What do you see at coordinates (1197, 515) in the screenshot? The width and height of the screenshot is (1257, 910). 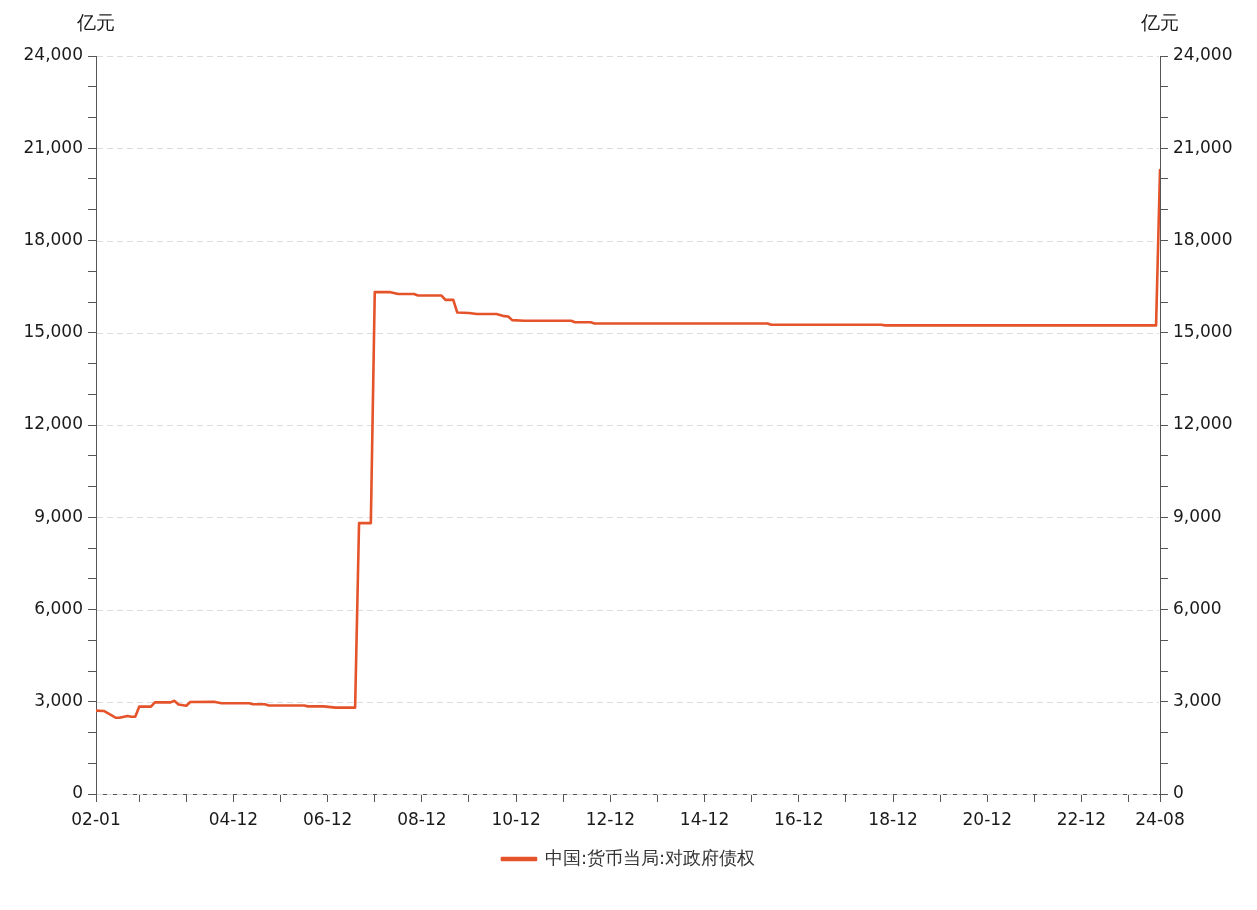 I see `y2-tick-label: 9,000` at bounding box center [1197, 515].